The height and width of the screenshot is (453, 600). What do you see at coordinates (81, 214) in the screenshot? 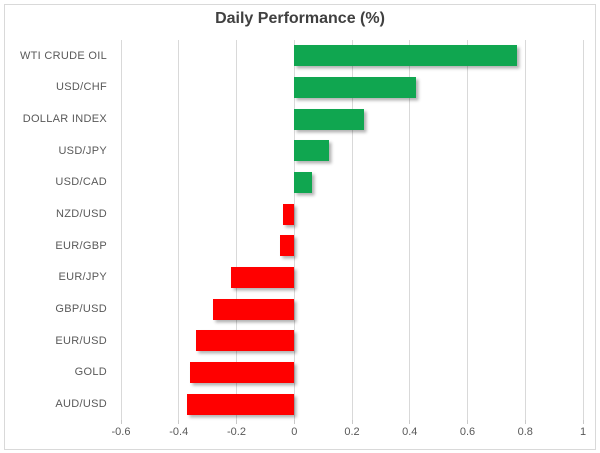
I see `category-label: NZD/USD` at bounding box center [81, 214].